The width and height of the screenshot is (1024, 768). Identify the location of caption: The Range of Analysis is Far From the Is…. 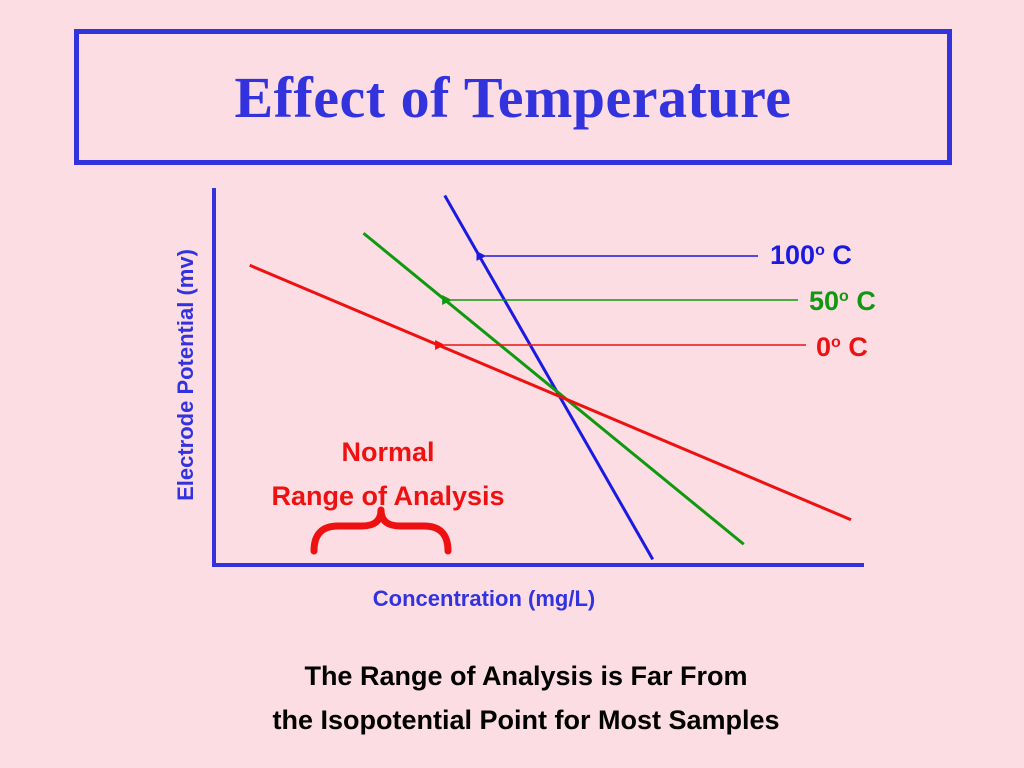
(525, 698).